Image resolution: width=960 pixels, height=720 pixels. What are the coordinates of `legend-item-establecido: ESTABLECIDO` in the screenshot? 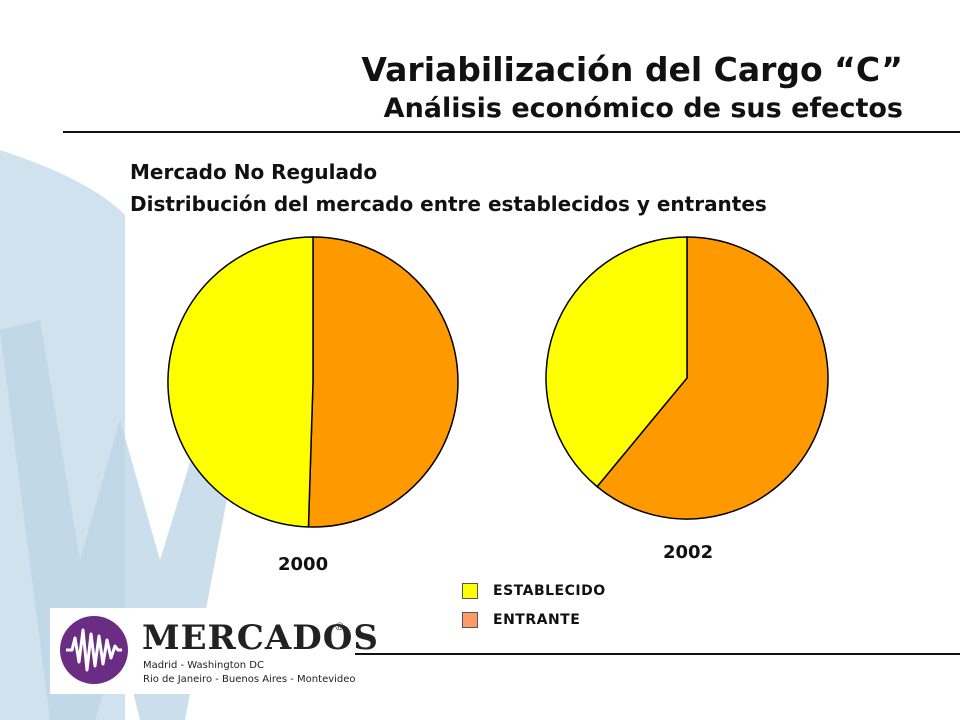 It's located at (534, 591).